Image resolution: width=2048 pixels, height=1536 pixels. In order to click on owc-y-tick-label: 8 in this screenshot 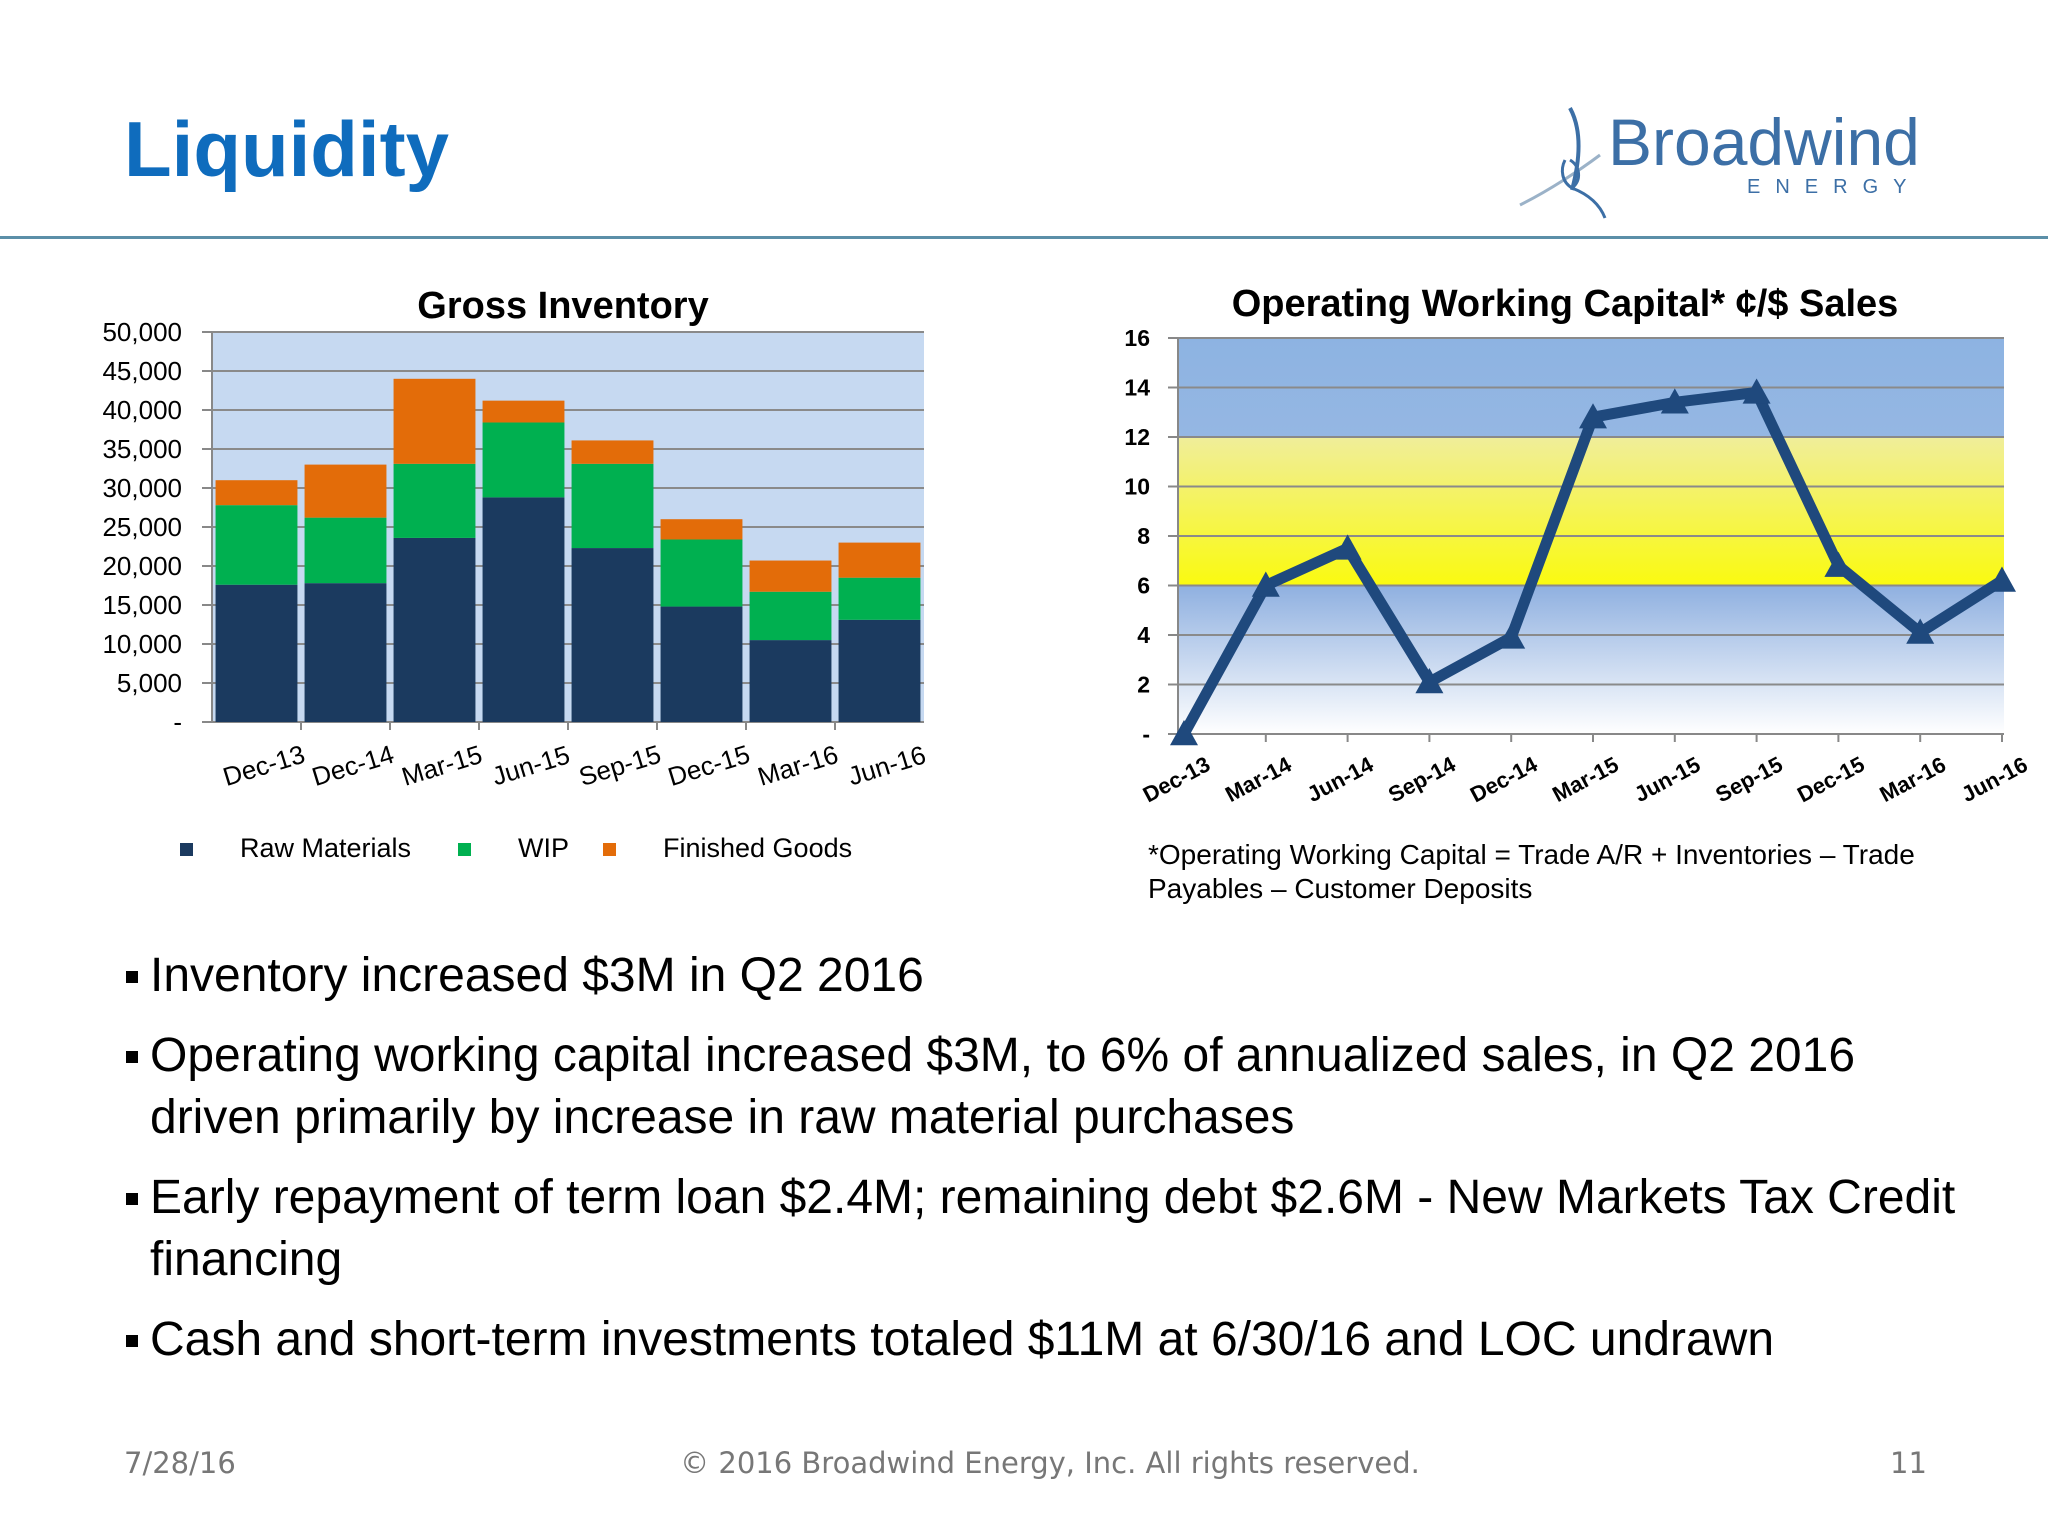, I will do `click(1143, 536)`.